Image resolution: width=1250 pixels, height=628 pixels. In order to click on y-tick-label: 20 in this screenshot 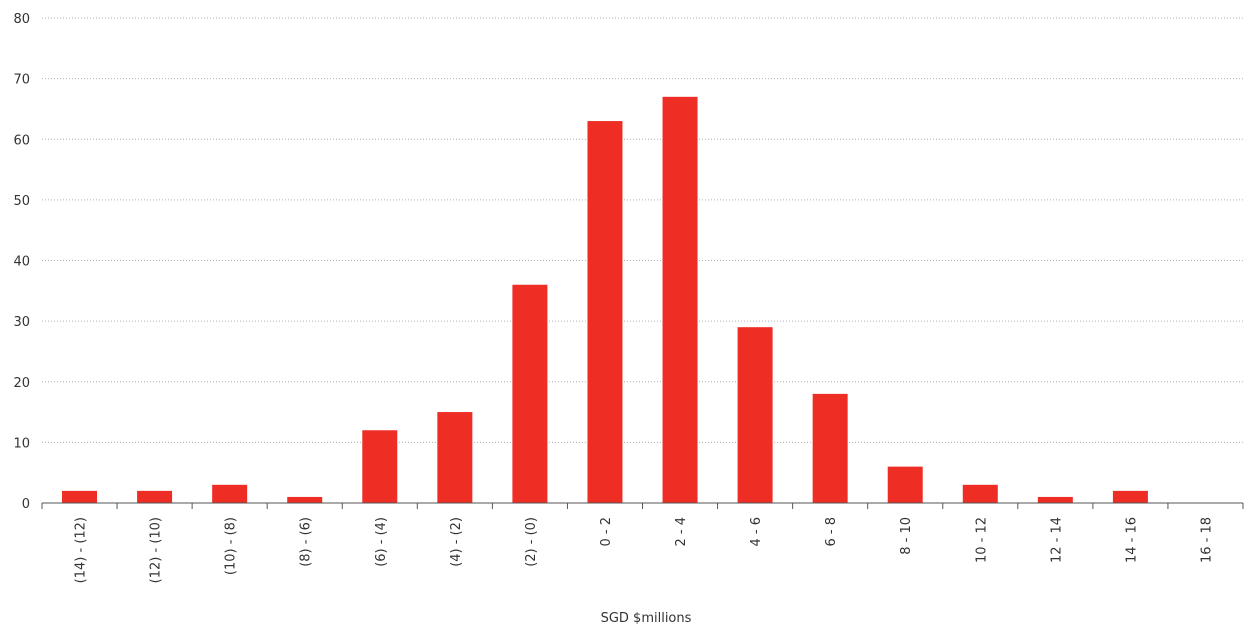, I will do `click(21, 383)`.